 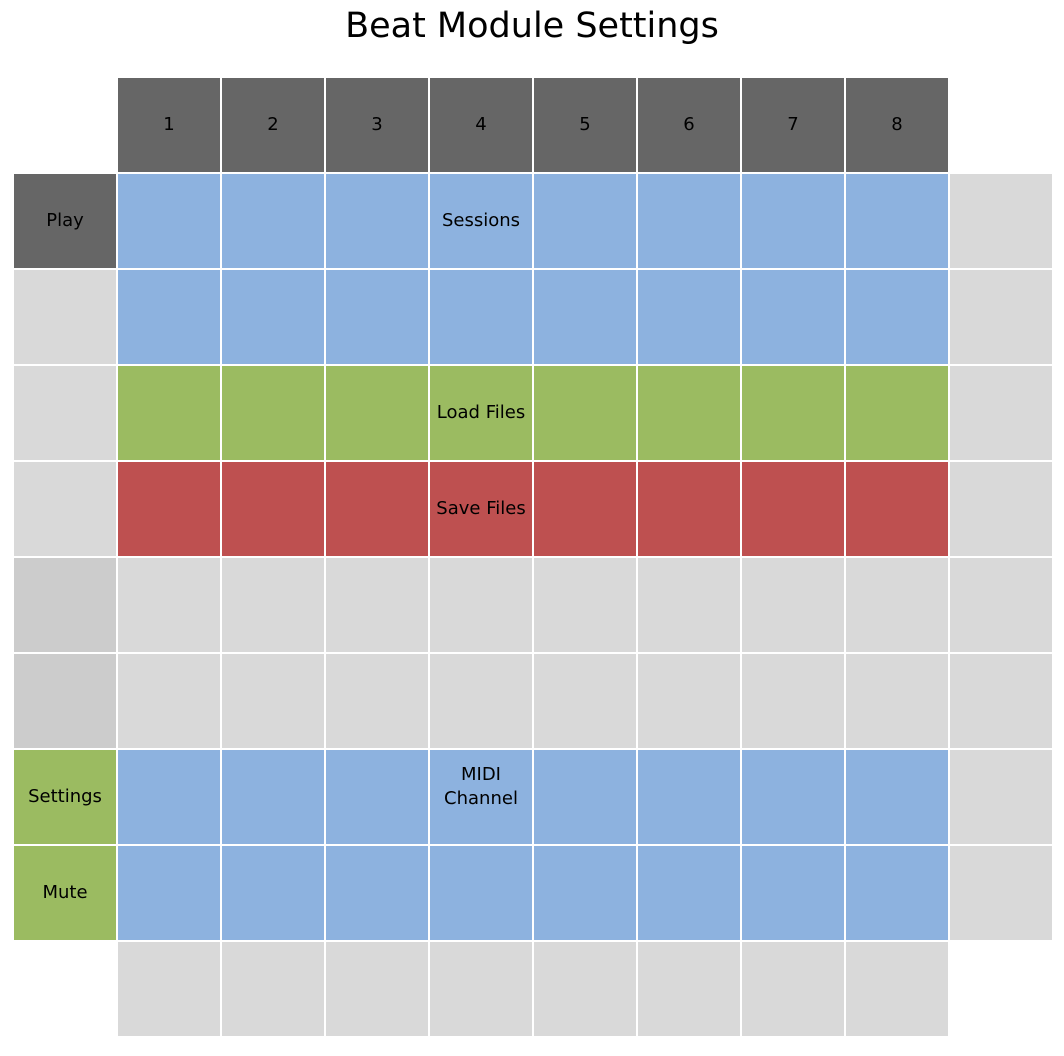 What do you see at coordinates (585, 413) in the screenshot?
I see `pad-r3-c5` at bounding box center [585, 413].